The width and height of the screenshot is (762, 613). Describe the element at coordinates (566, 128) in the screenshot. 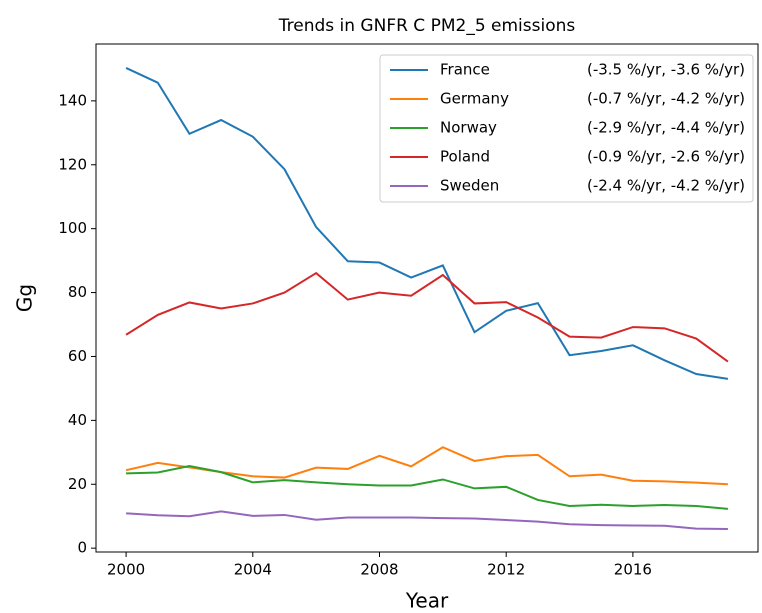

I see `legend-box` at that location.